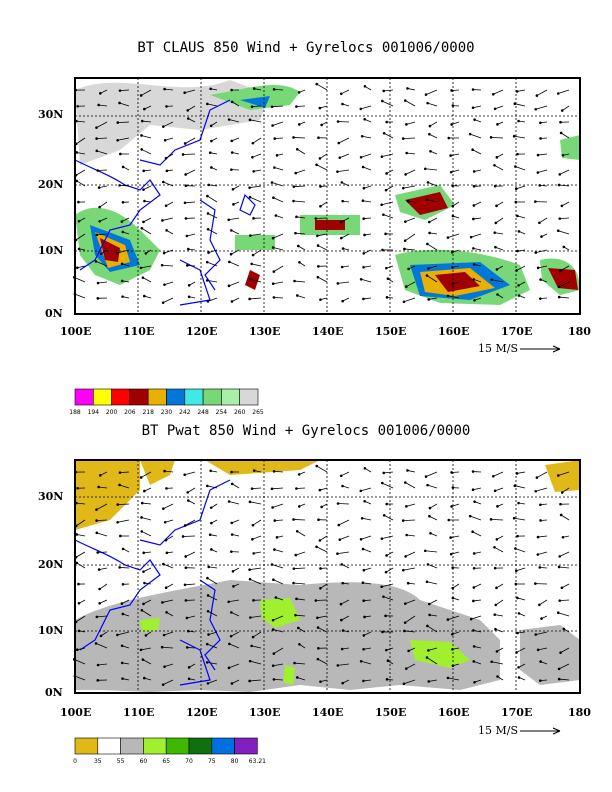  What do you see at coordinates (51, 114) in the screenshot?
I see `claus-ytick-30n: 30N` at bounding box center [51, 114].